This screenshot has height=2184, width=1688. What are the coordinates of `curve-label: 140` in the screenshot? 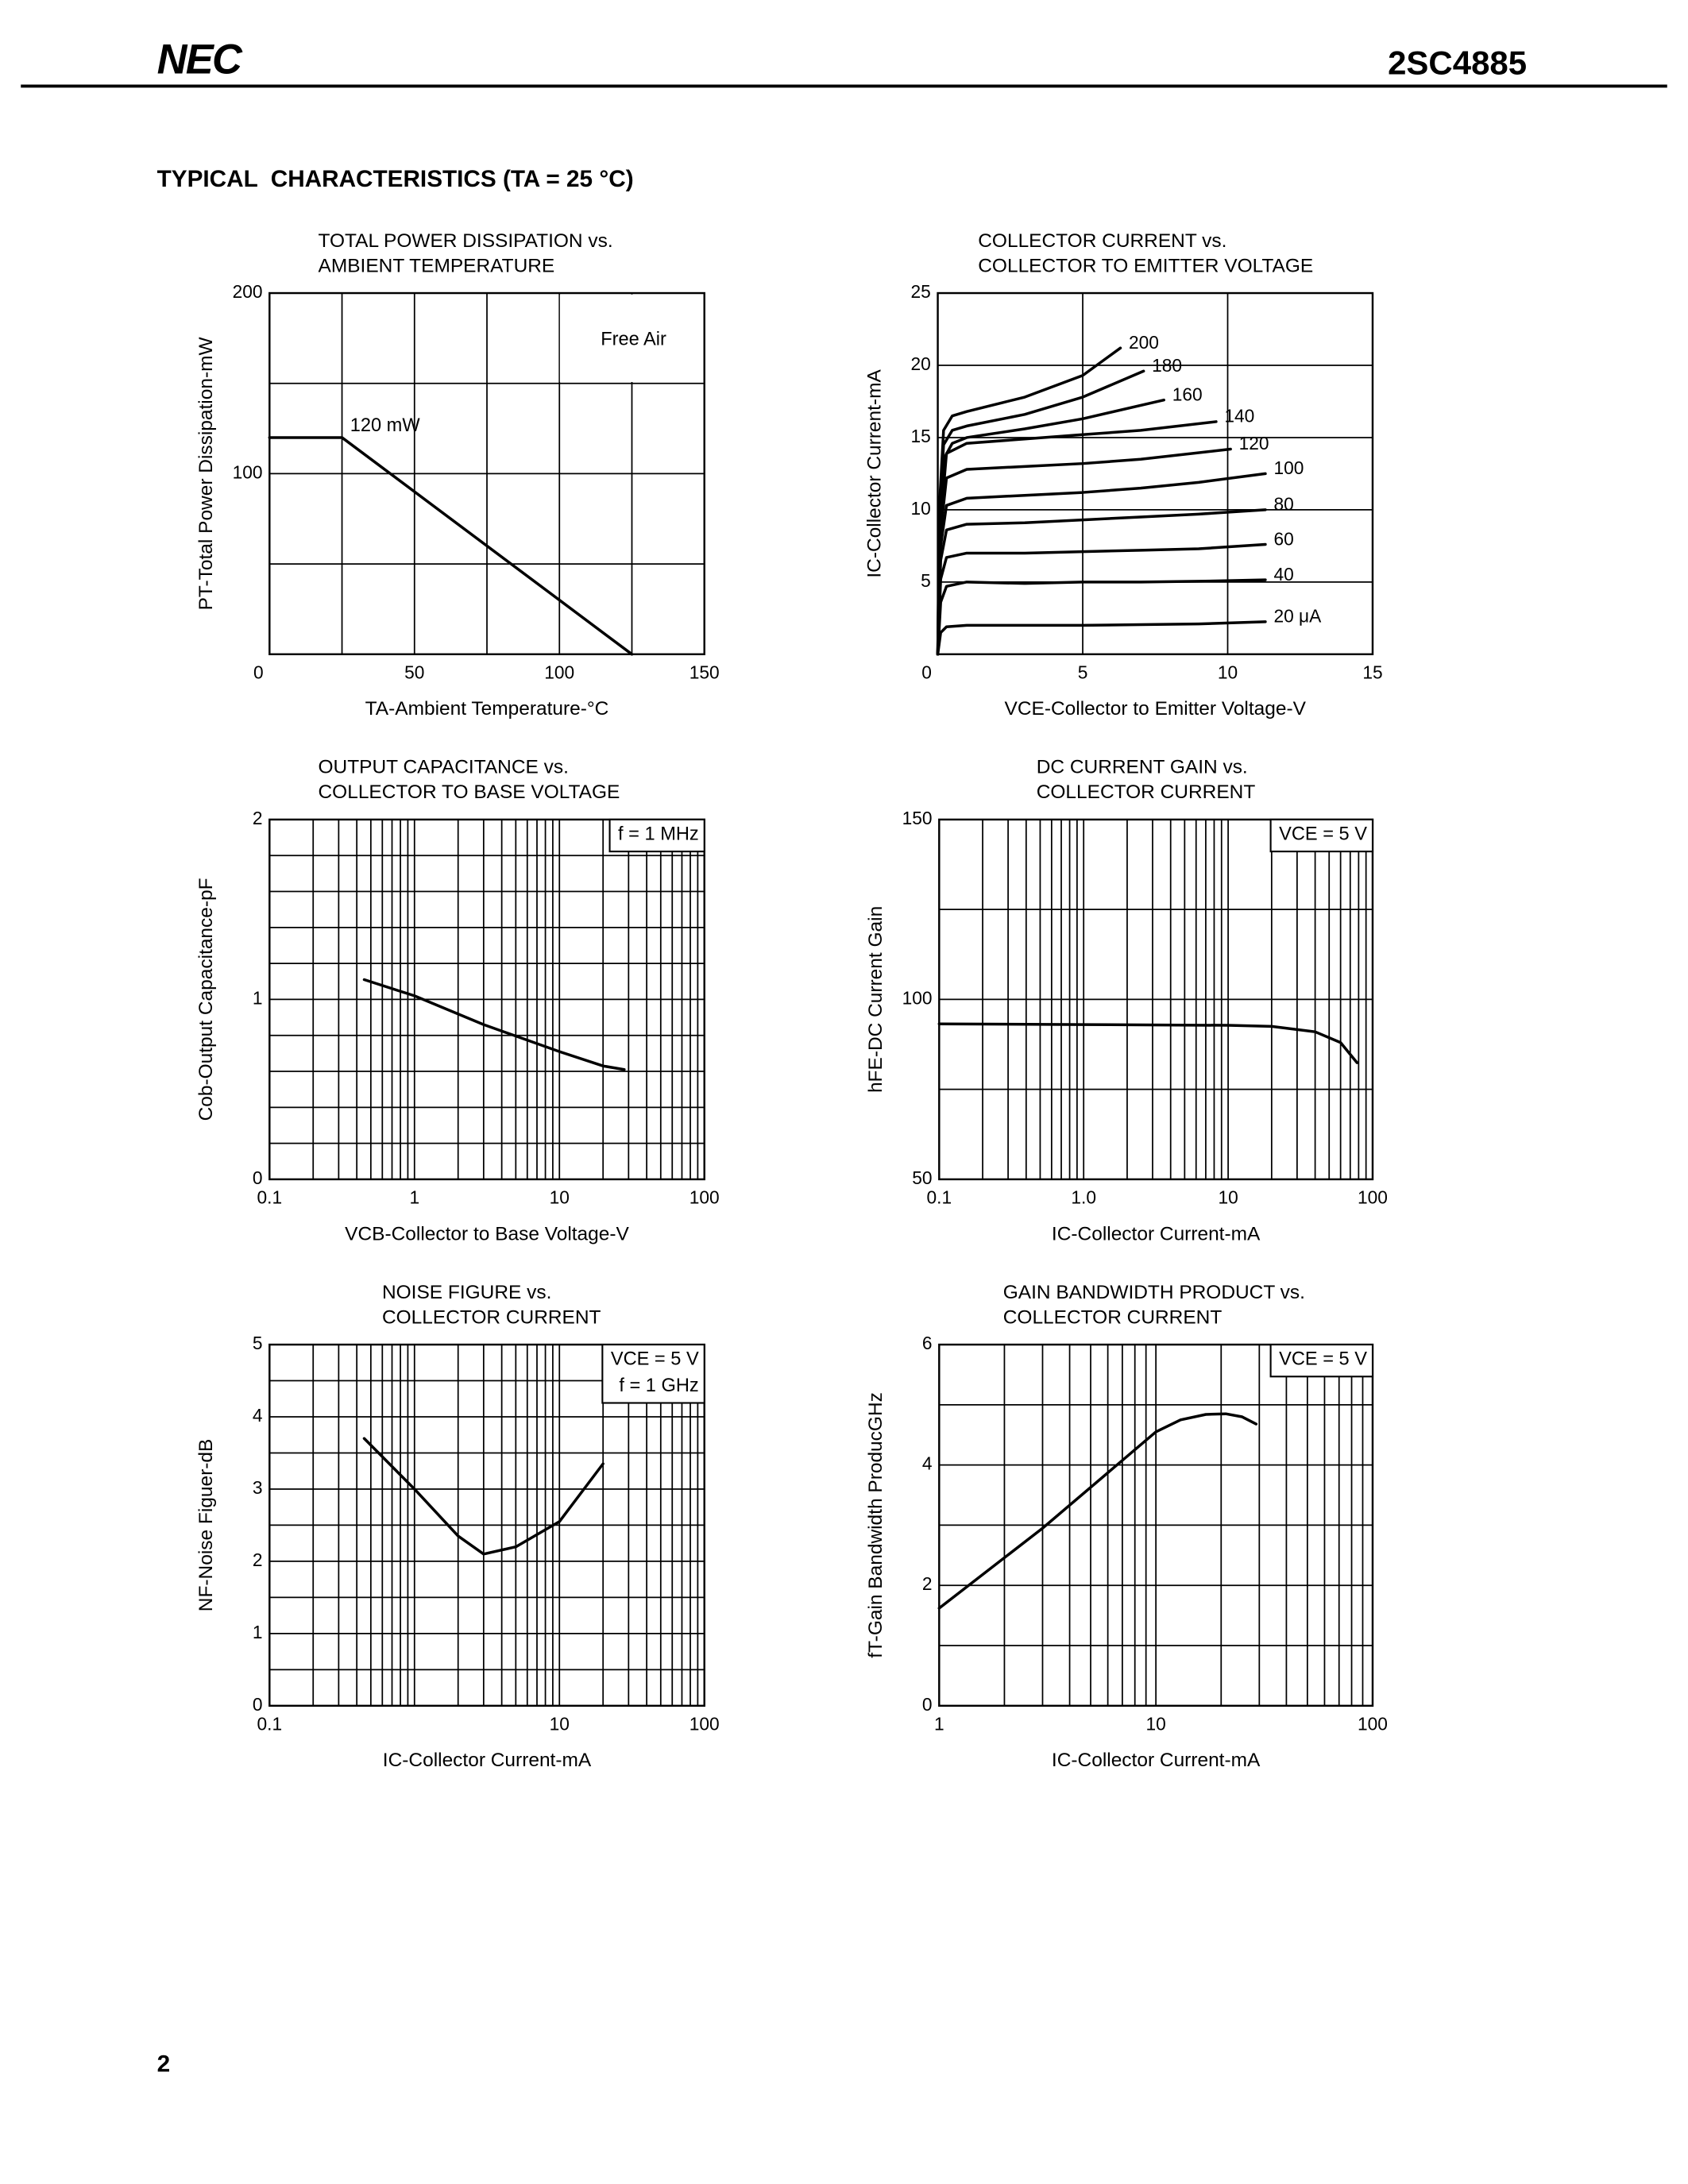 It's located at (1239, 416).